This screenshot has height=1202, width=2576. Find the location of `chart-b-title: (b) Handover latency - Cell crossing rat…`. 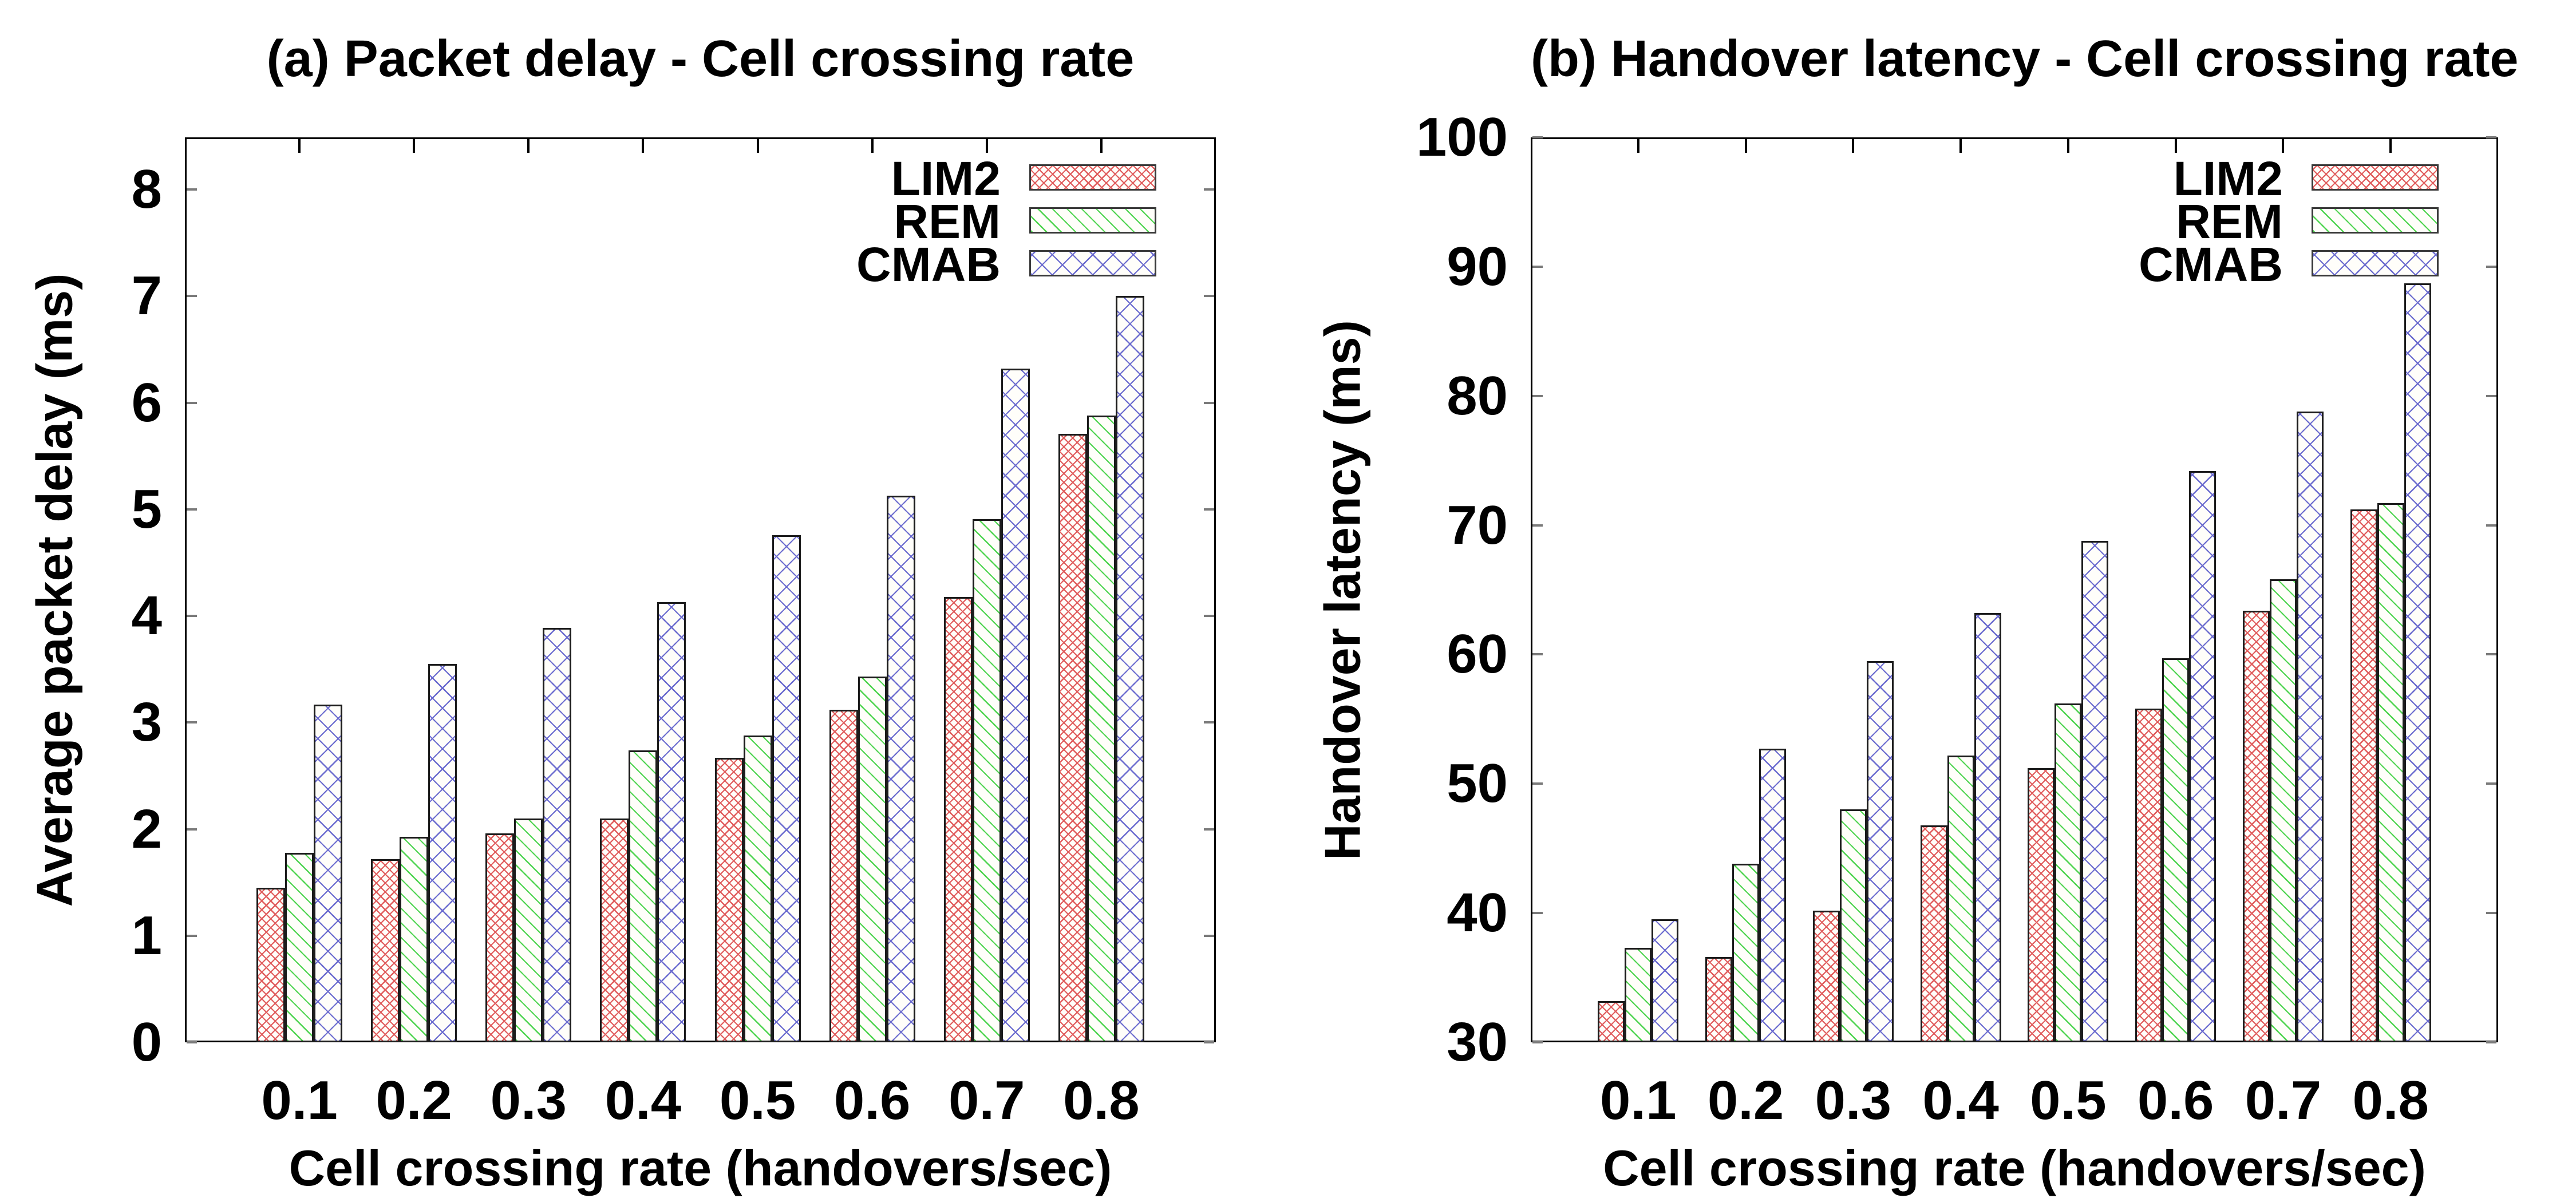

chart-b-title: (b) Handover latency - Cell crossing rat… is located at coordinates (2025, 59).